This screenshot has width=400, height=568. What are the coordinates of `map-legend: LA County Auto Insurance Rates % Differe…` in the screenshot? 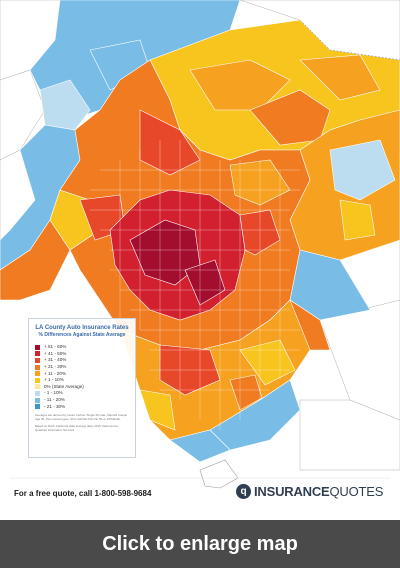 It's located at (82, 388).